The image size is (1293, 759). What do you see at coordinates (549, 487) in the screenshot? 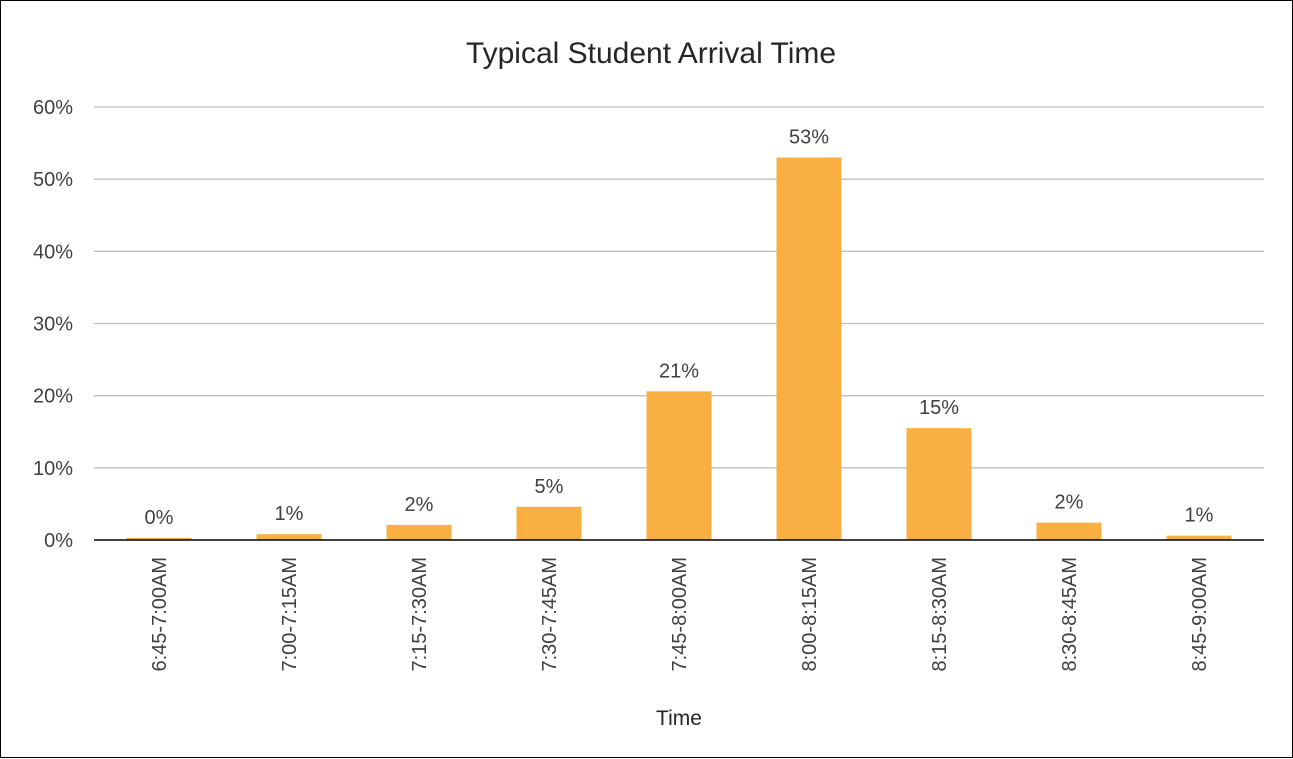
I see `data-label: 5%` at bounding box center [549, 487].